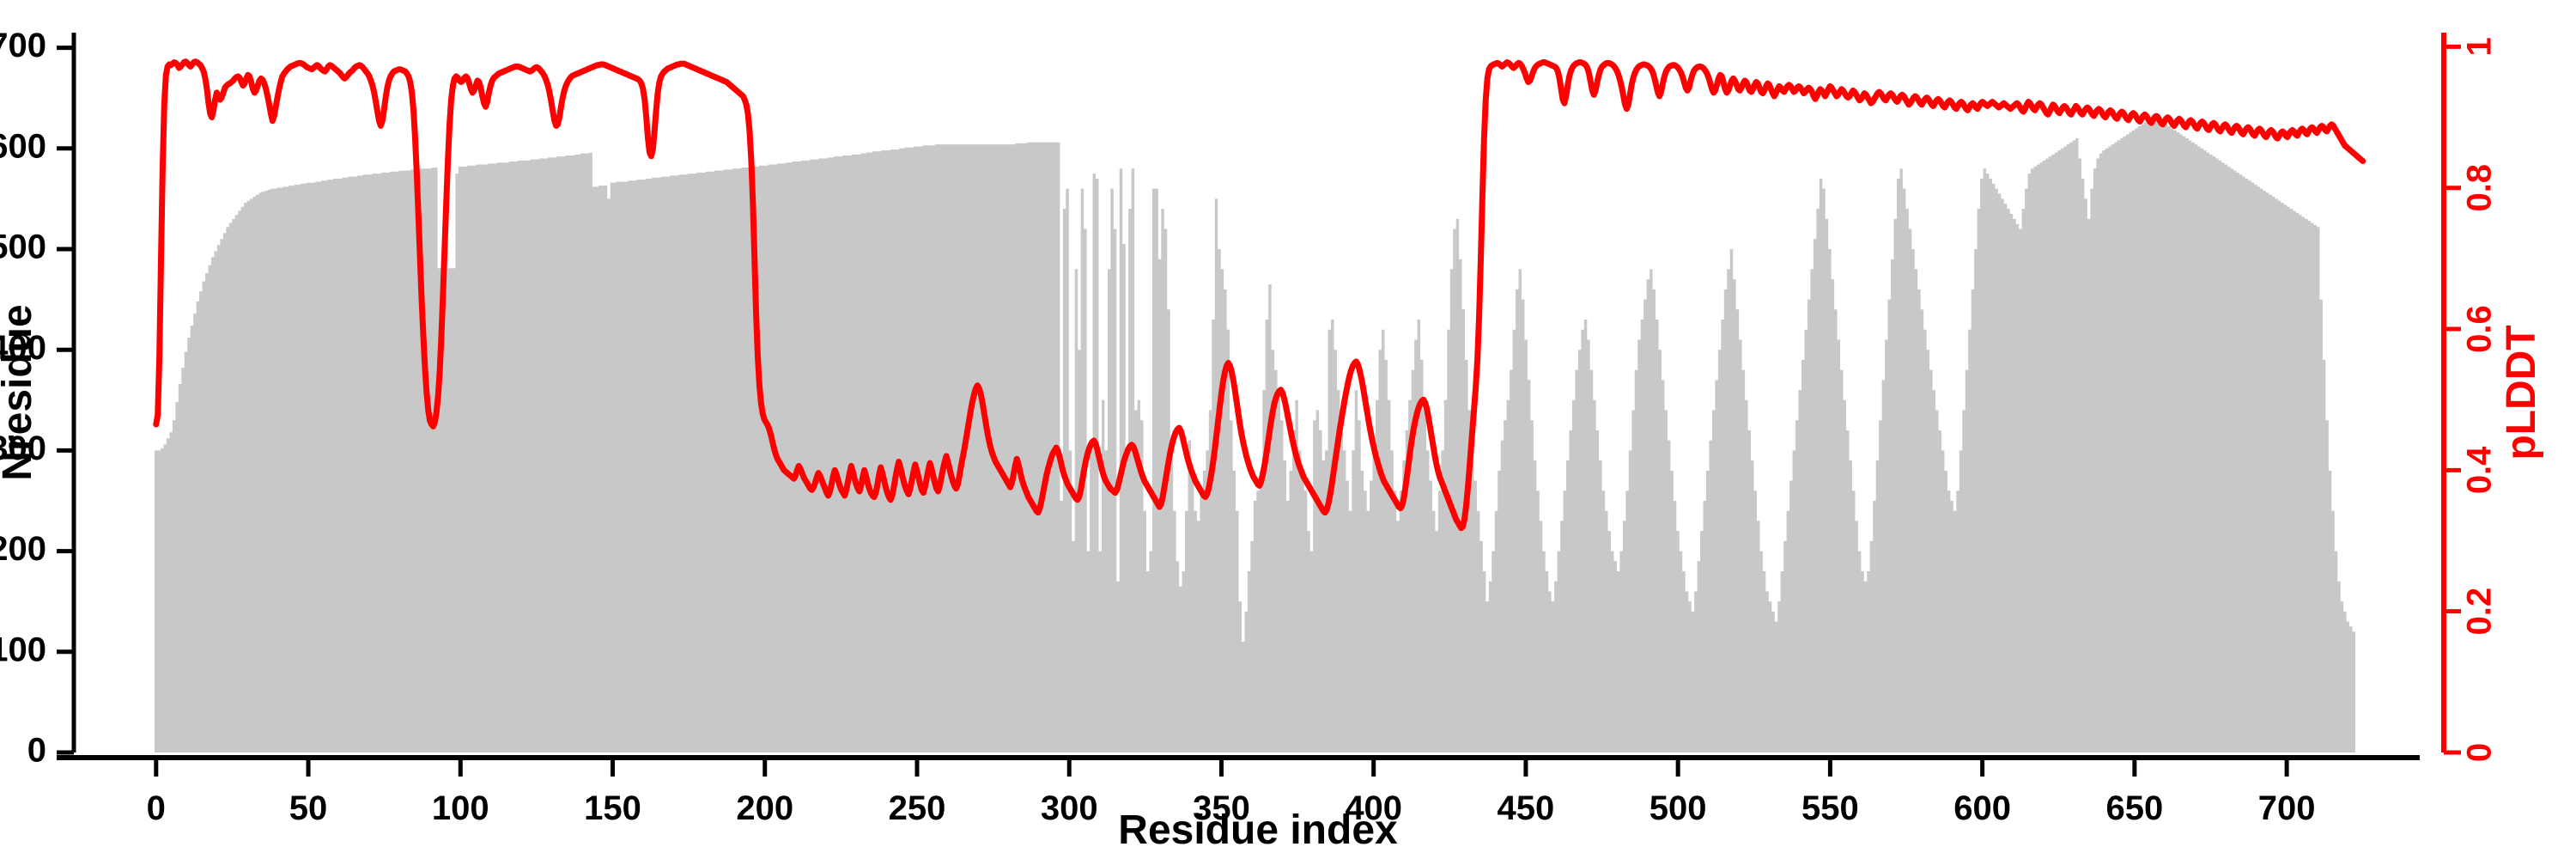  Describe the element at coordinates (1221, 808) in the screenshot. I see `bottom-tick-label: 350` at that location.